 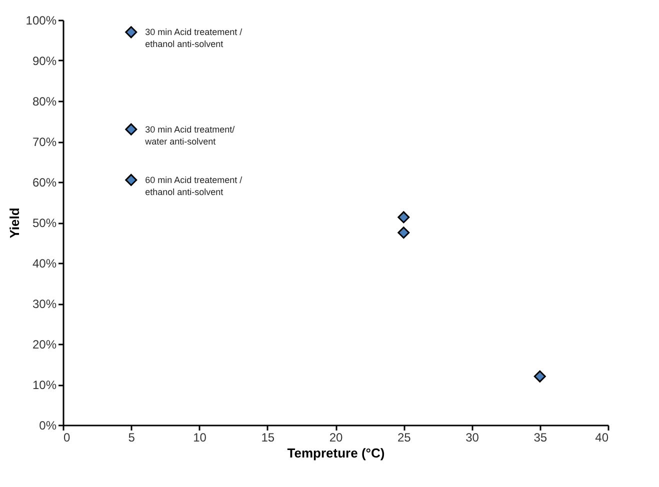 I want to click on x-tick-label: 25, so click(x=404, y=437).